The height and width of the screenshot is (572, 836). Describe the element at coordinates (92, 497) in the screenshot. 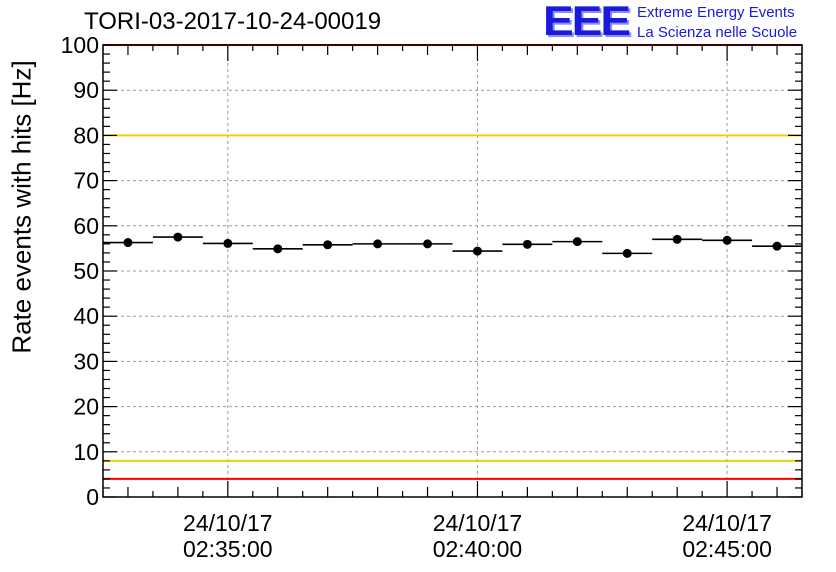

I see `y-tick-label: 0` at that location.